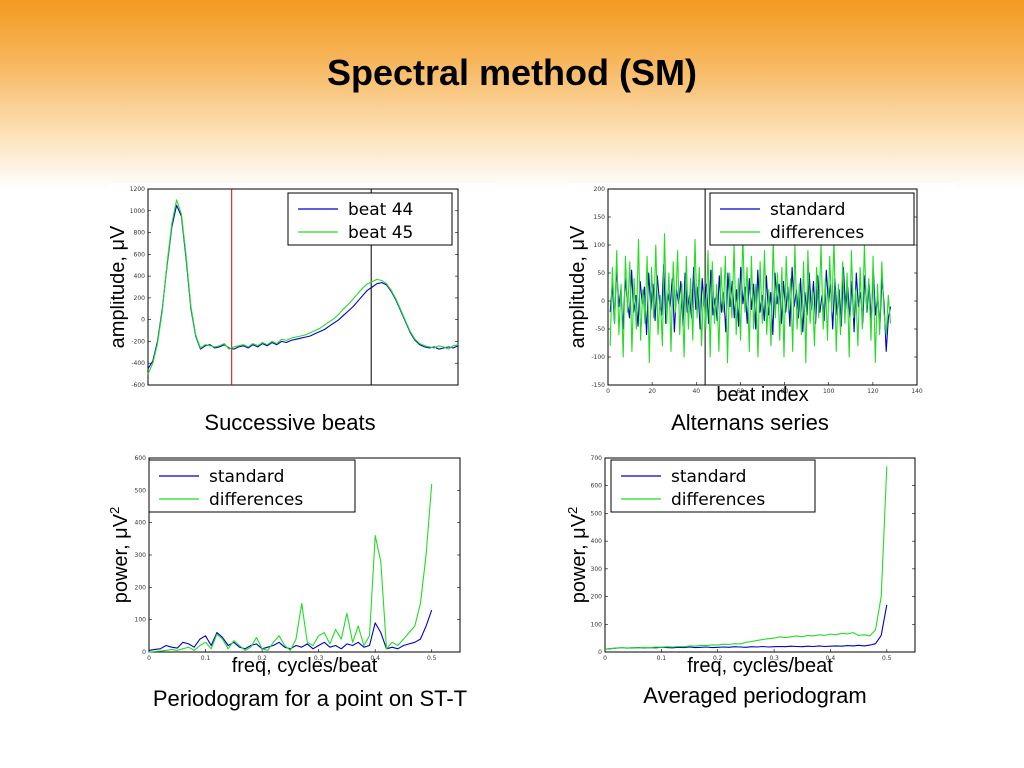  What do you see at coordinates (140, 233) in the screenshot?
I see `y-tick-label: 800` at bounding box center [140, 233].